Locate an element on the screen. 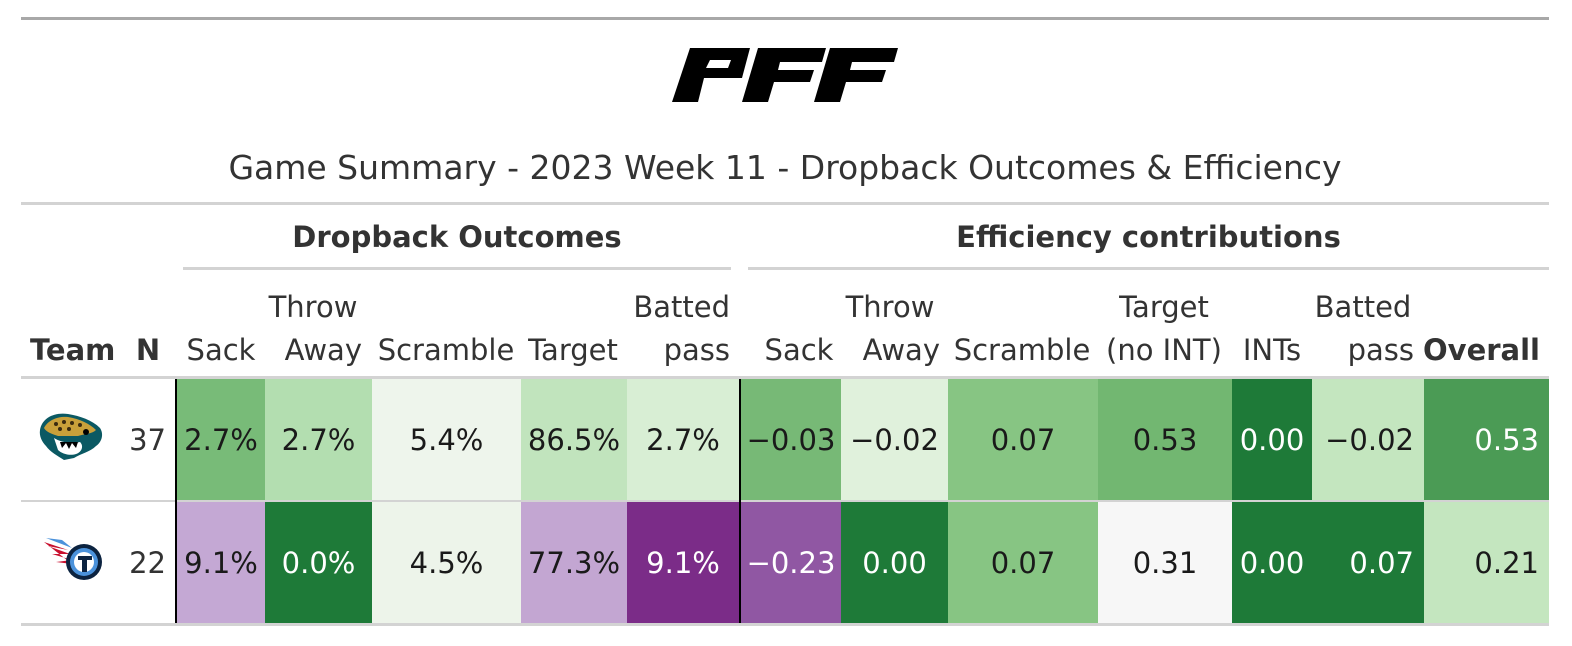 The width and height of the screenshot is (1572, 646). col-header-eff-throw-away: Throw Away is located at coordinates (892, 328).